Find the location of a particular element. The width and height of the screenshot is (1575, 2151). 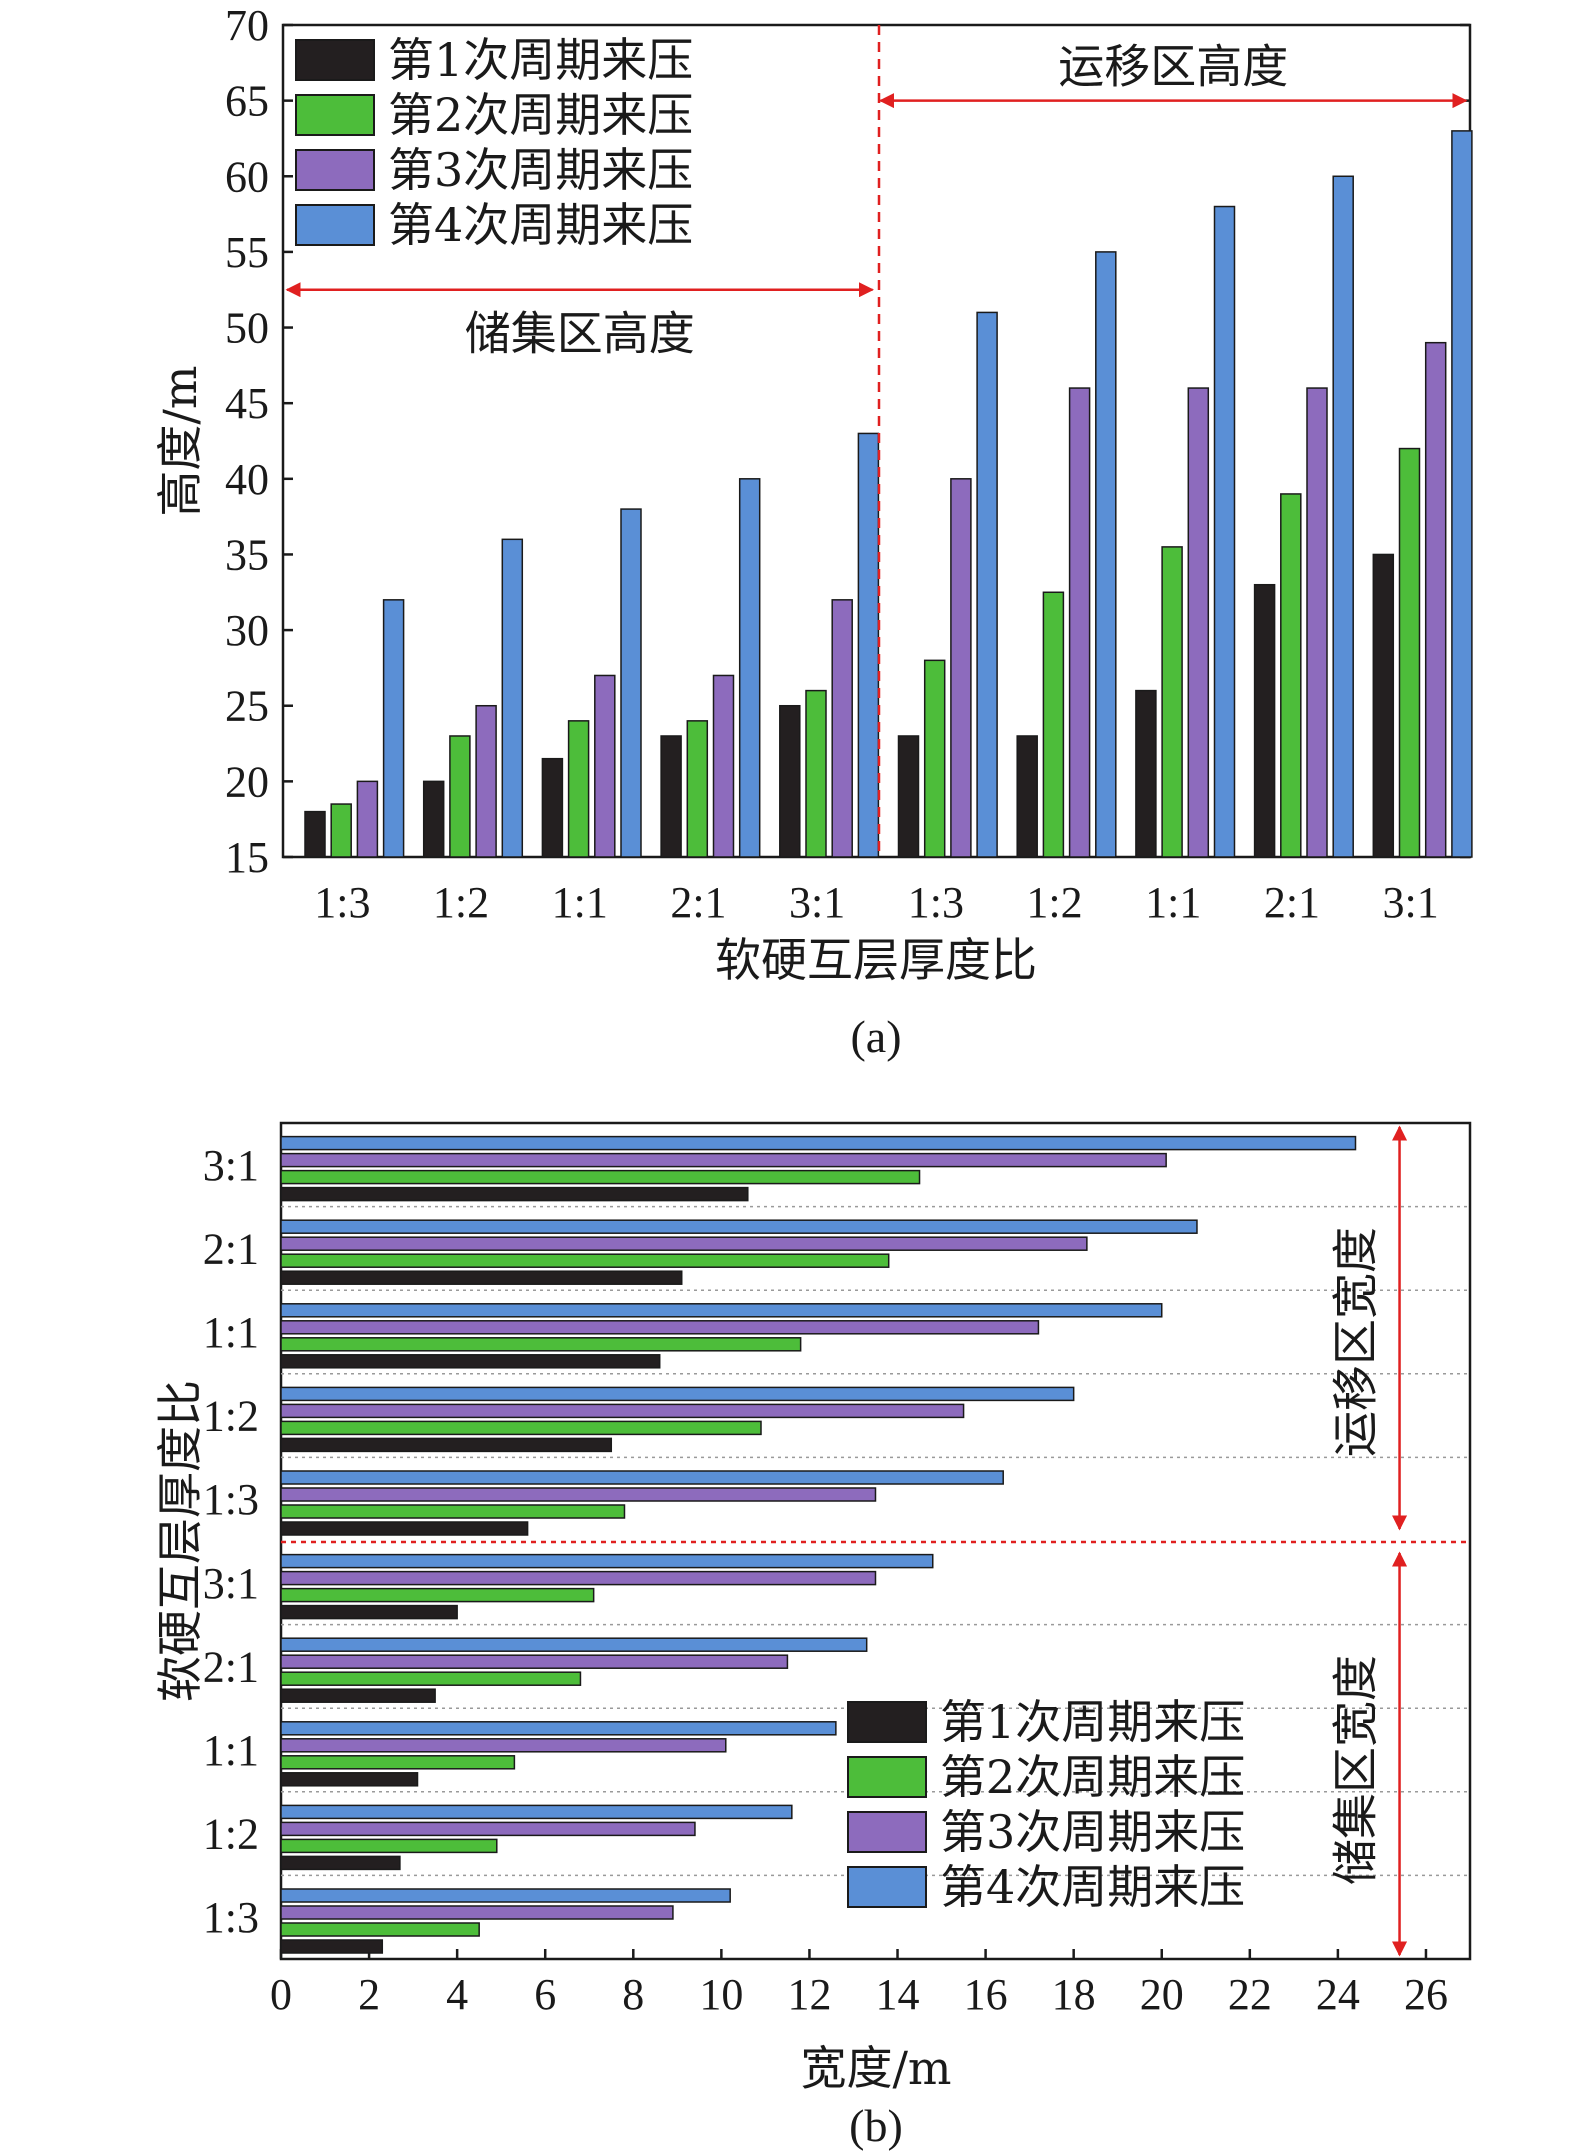

chart-b-y-ticks: 1:3 1:2 1:1 2:1 3:1 1:3 1:2 1:1 2:1 3:1 is located at coordinates (231, 1541).